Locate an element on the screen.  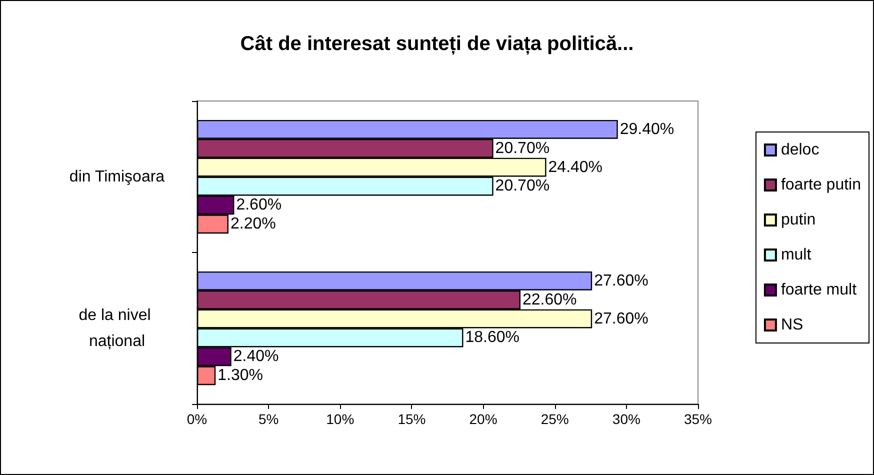
x-tick-label: 10% is located at coordinates (340, 419).